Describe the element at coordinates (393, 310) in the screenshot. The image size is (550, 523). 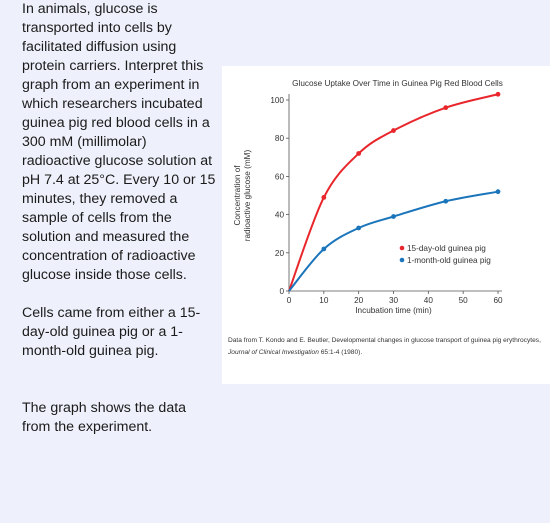
I see `x-axis-label: Incubation time (min)` at that location.